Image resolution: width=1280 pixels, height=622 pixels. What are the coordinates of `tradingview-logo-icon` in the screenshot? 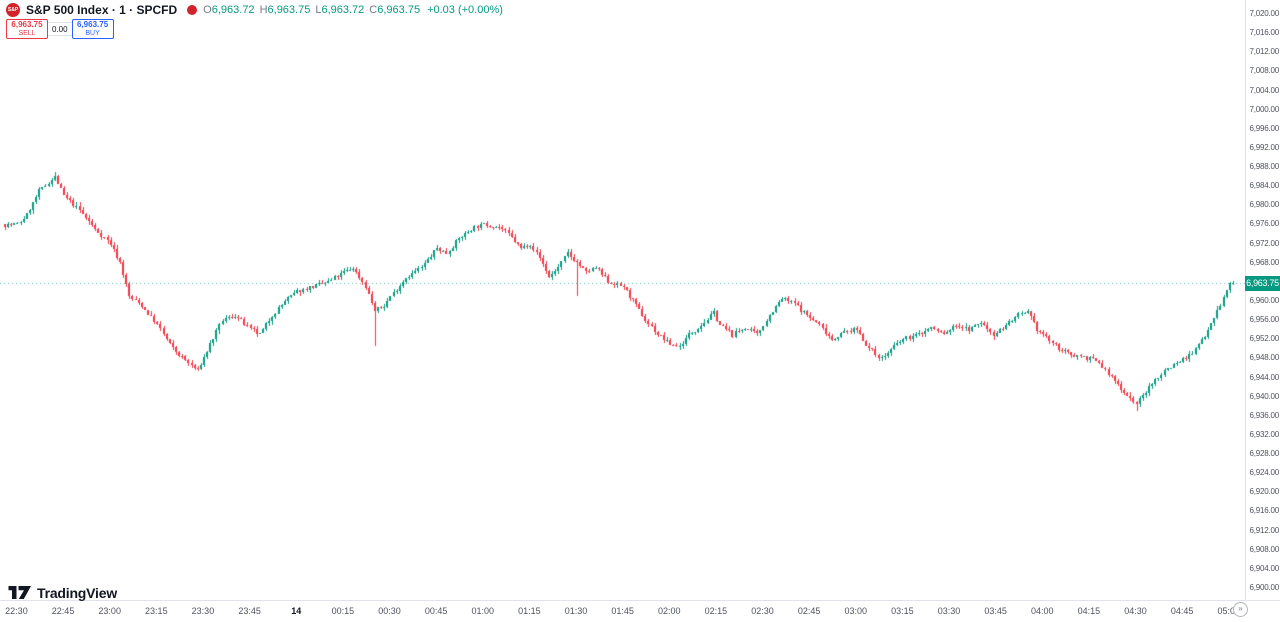 It's located at (19, 592).